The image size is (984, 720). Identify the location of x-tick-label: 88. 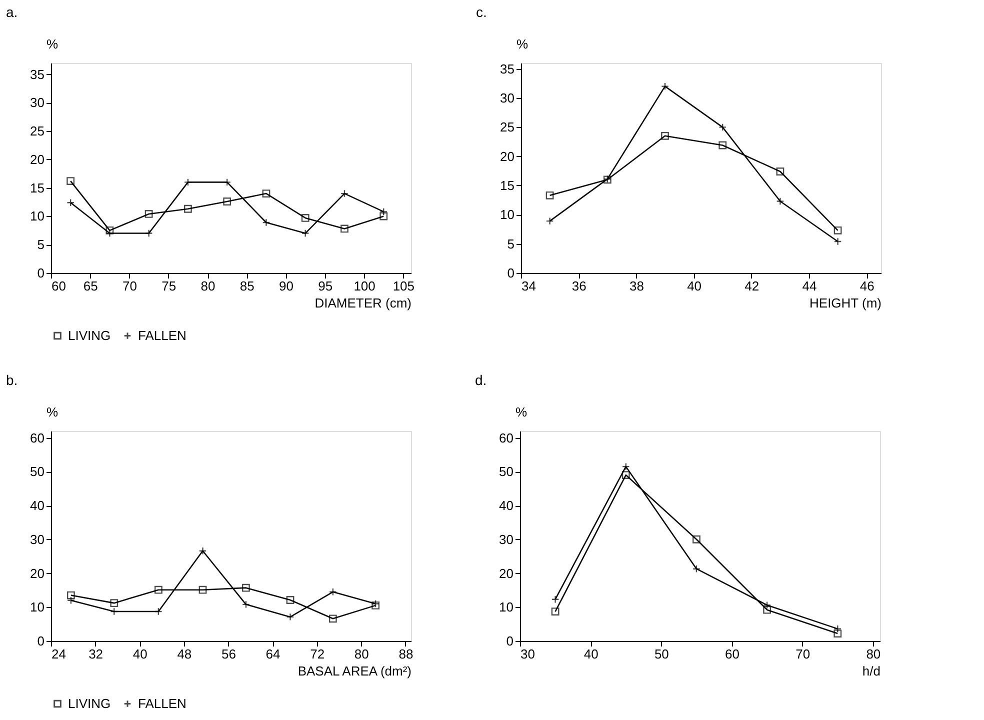
(406, 654).